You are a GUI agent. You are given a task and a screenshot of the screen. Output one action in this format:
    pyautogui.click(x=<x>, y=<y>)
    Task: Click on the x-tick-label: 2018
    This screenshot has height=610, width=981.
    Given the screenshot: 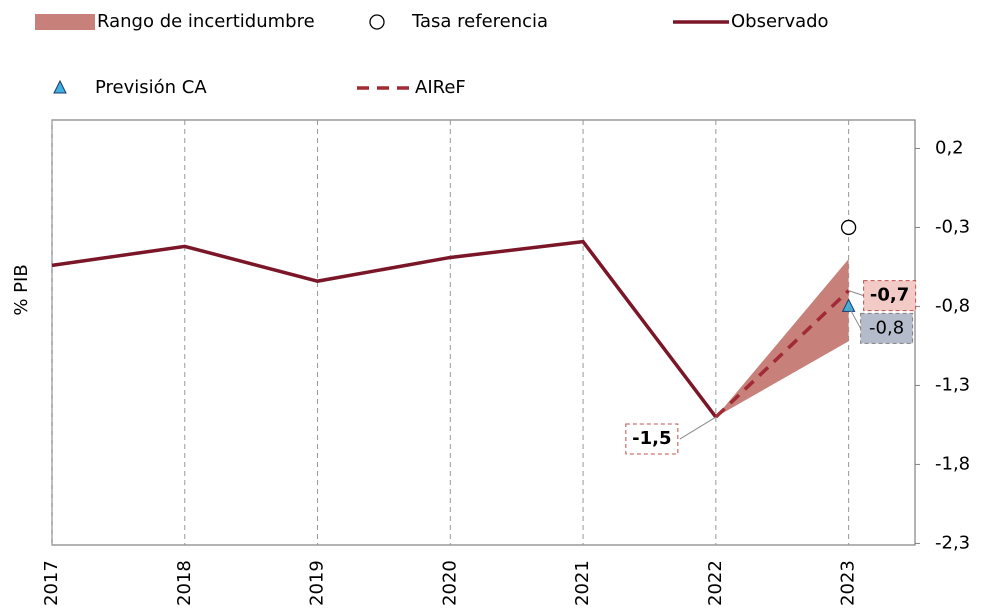 What is the action you would take?
    pyautogui.click(x=184, y=583)
    